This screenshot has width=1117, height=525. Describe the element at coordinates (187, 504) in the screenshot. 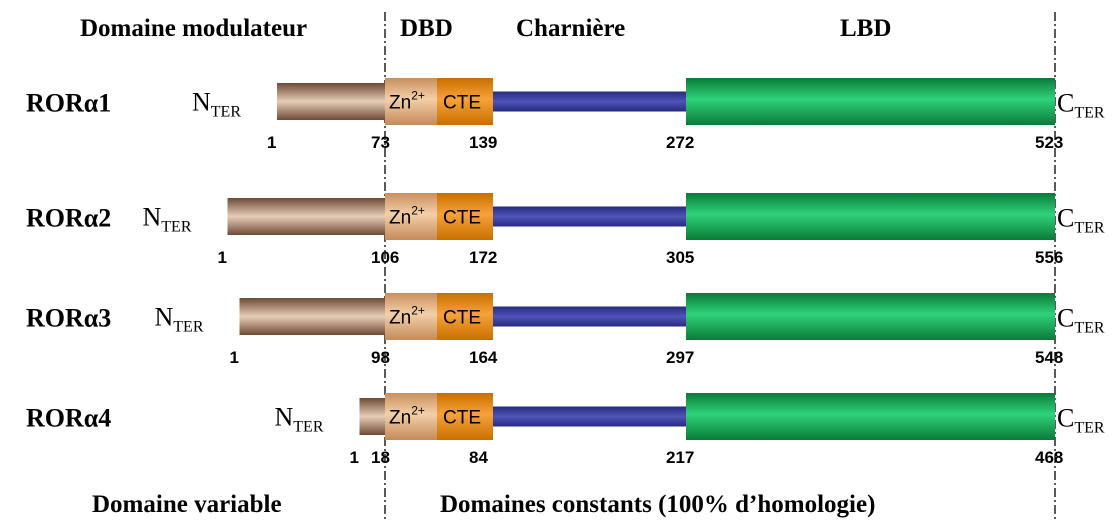

I see `footer-variable-domain: Domaine variable` at that location.